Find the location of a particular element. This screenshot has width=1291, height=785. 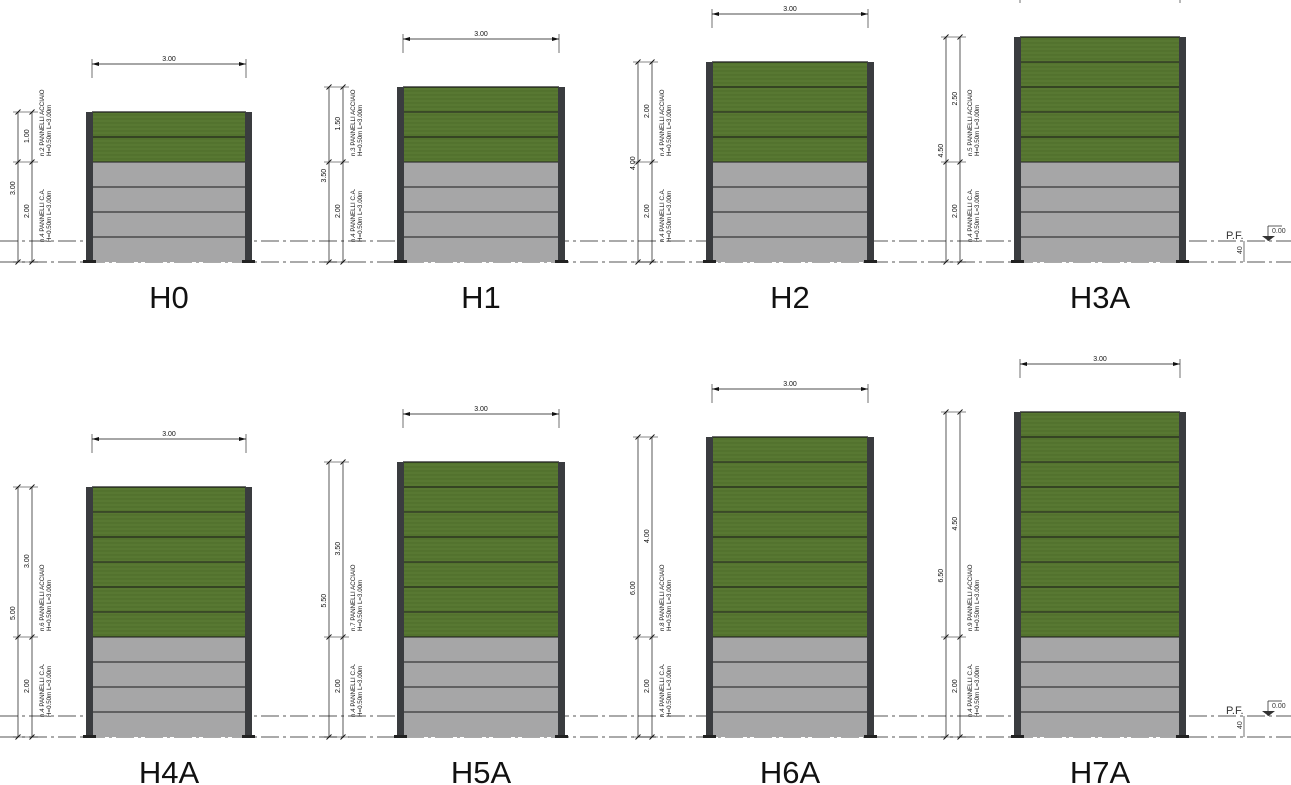

steel-height-label: 3.50 is located at coordinates (338, 549).